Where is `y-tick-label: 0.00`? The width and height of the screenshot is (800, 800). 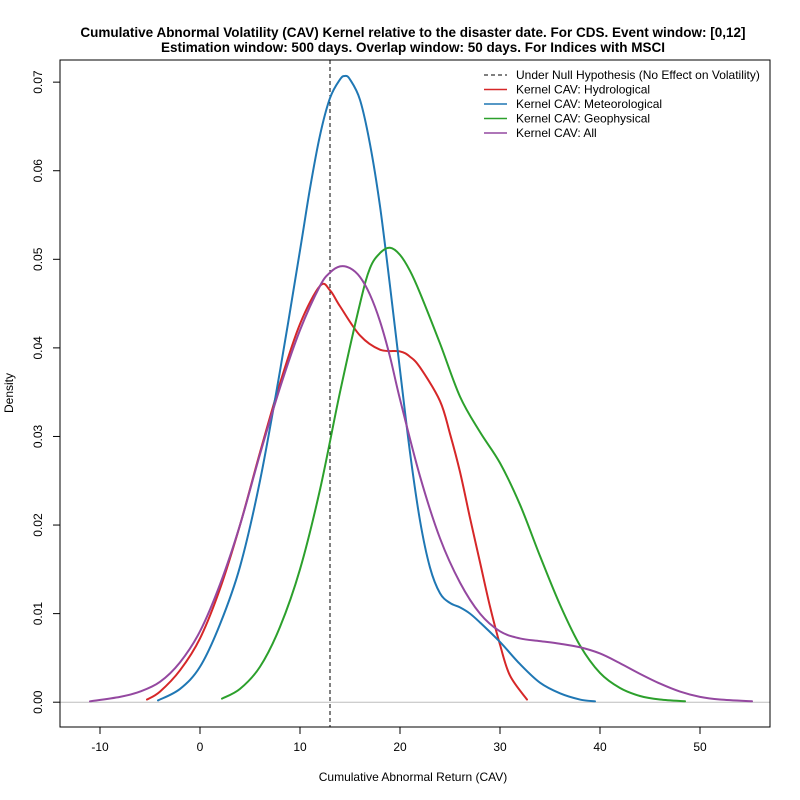 y-tick-label: 0.00 is located at coordinates (38, 702).